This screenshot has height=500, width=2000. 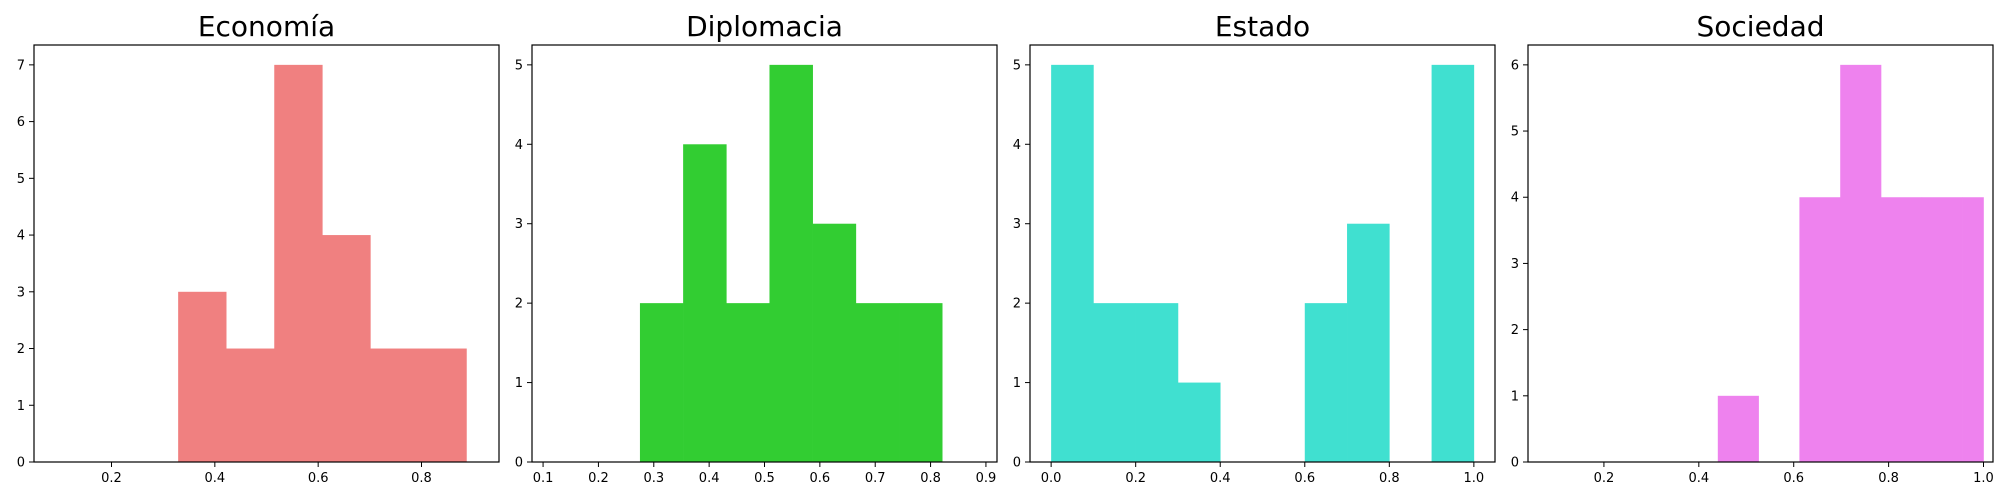 What do you see at coordinates (1760, 26) in the screenshot?
I see `chart-title: Sociedad` at bounding box center [1760, 26].